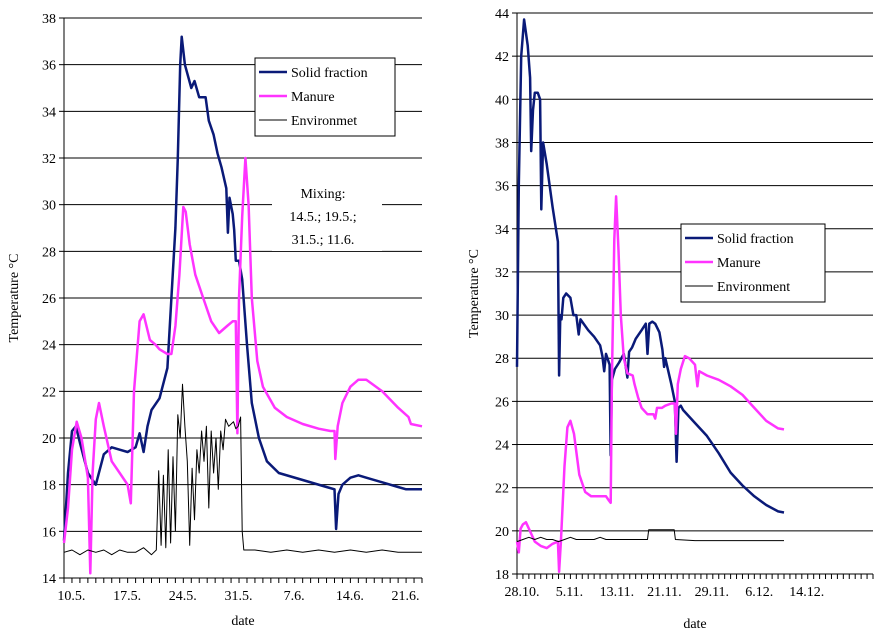 Image resolution: width=874 pixels, height=641 pixels. I want to click on series-line-environment, so click(650, 536).